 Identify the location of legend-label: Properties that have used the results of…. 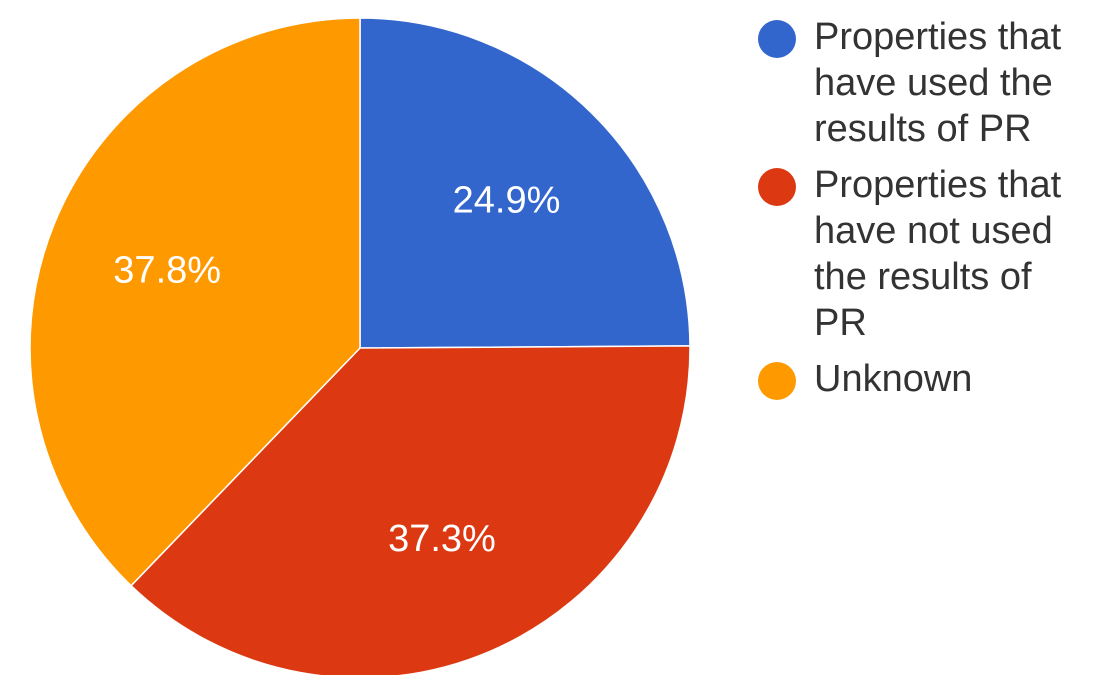
(938, 83).